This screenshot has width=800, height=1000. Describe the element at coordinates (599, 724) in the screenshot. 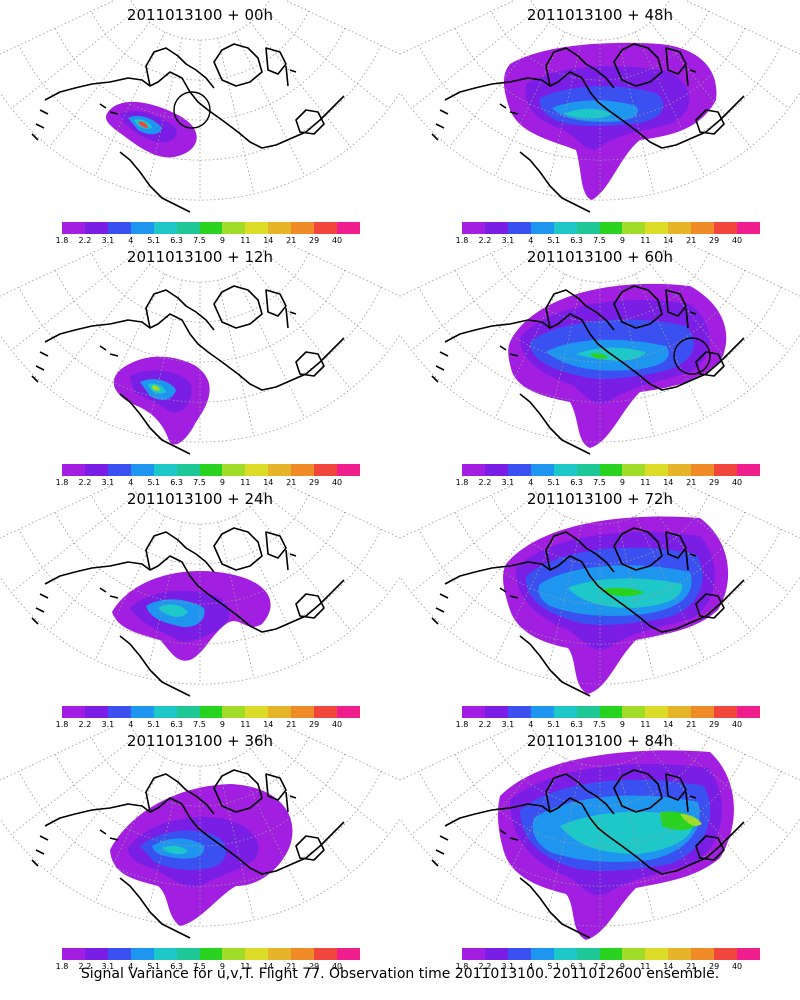

I see `colorbar-tick-label: 7.5` at that location.